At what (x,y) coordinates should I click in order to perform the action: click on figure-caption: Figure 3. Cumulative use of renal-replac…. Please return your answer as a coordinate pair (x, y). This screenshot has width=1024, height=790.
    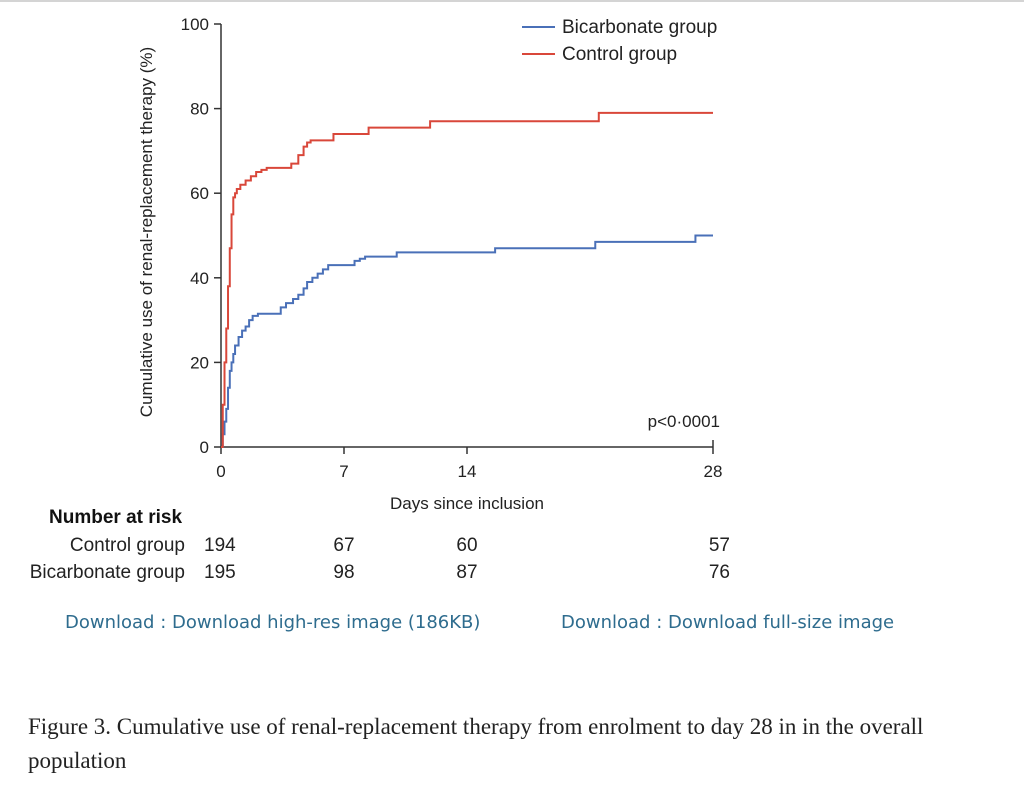
    Looking at the image, I should click on (476, 743).